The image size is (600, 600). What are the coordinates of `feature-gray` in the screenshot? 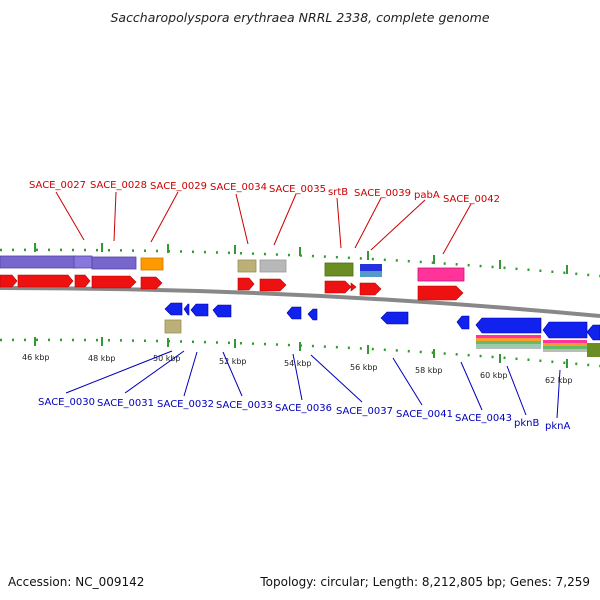 It's located at (273, 266).